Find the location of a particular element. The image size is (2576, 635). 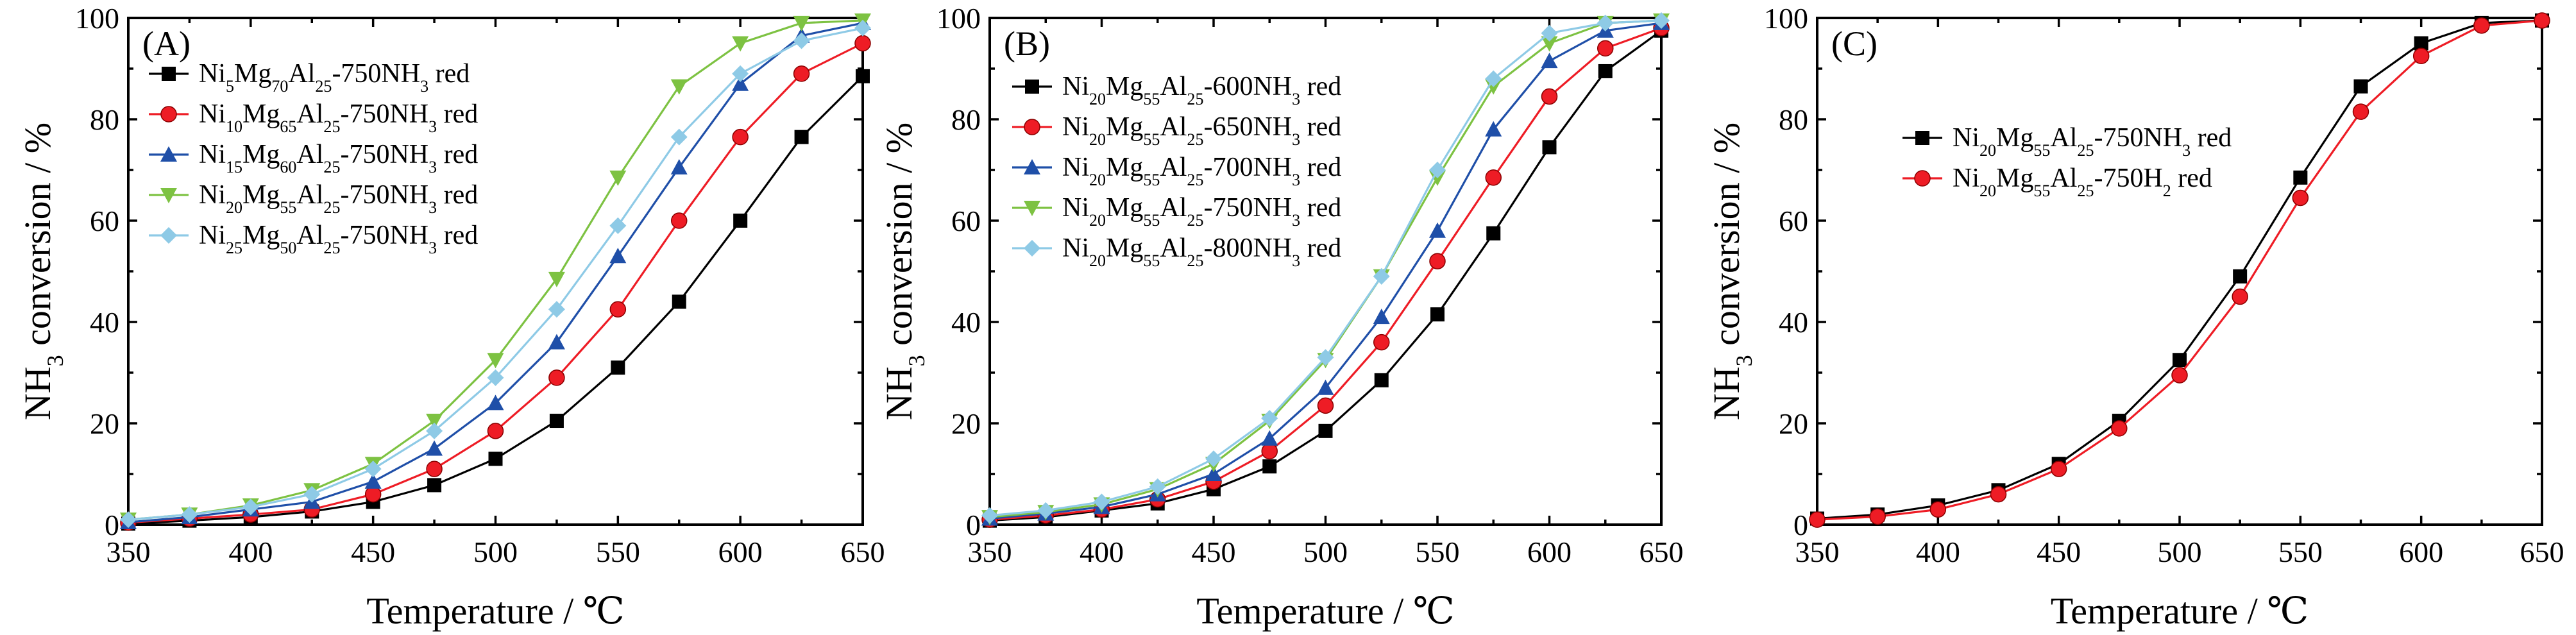

x-tick-label: 400 is located at coordinates (1938, 552).